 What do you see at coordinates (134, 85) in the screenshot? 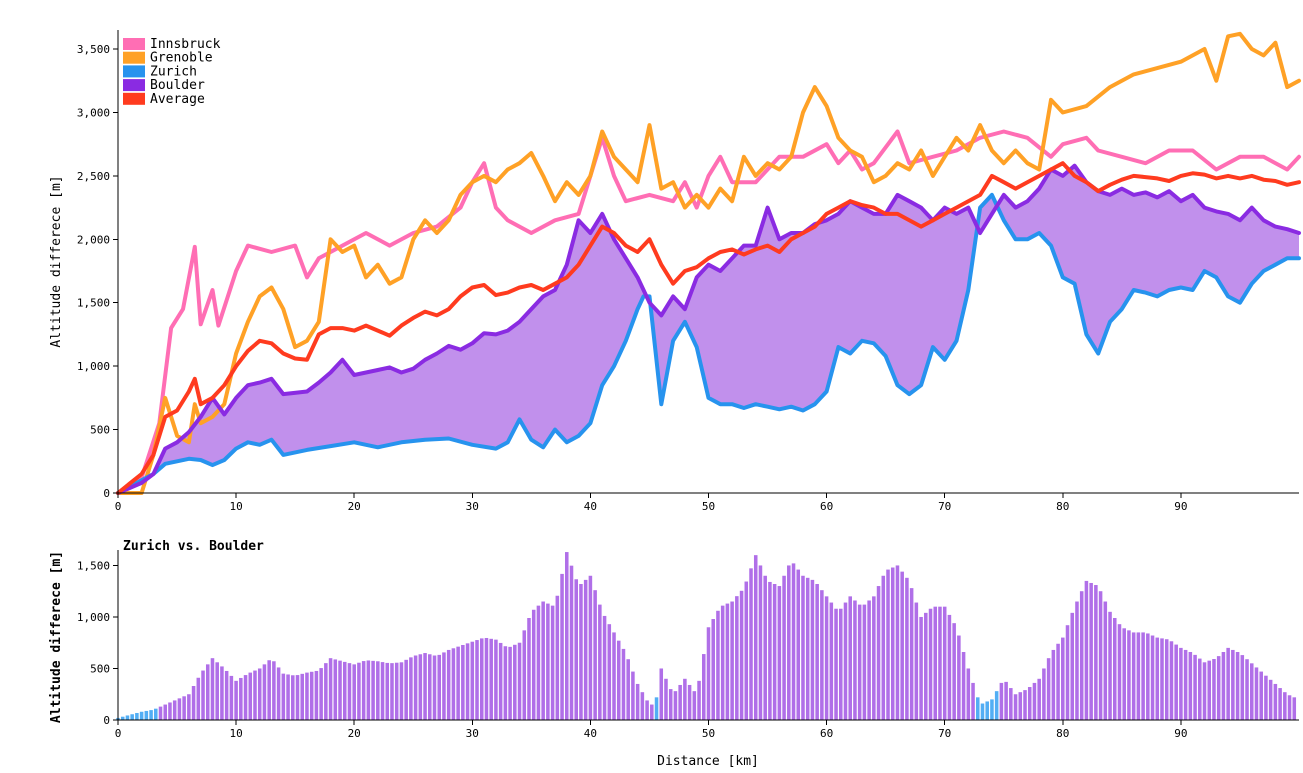
I see `legend-swatch-boulder` at bounding box center [134, 85].